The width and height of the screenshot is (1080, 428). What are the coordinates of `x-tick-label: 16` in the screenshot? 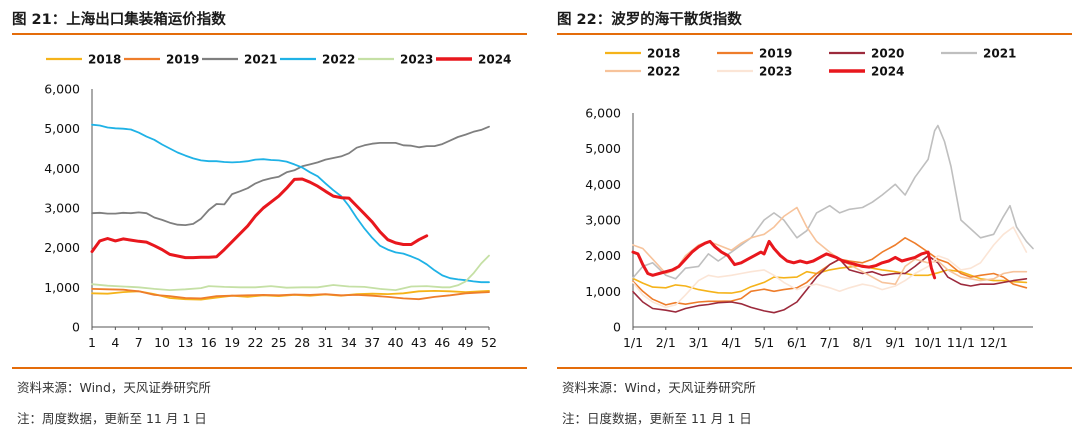 It's located at (209, 342).